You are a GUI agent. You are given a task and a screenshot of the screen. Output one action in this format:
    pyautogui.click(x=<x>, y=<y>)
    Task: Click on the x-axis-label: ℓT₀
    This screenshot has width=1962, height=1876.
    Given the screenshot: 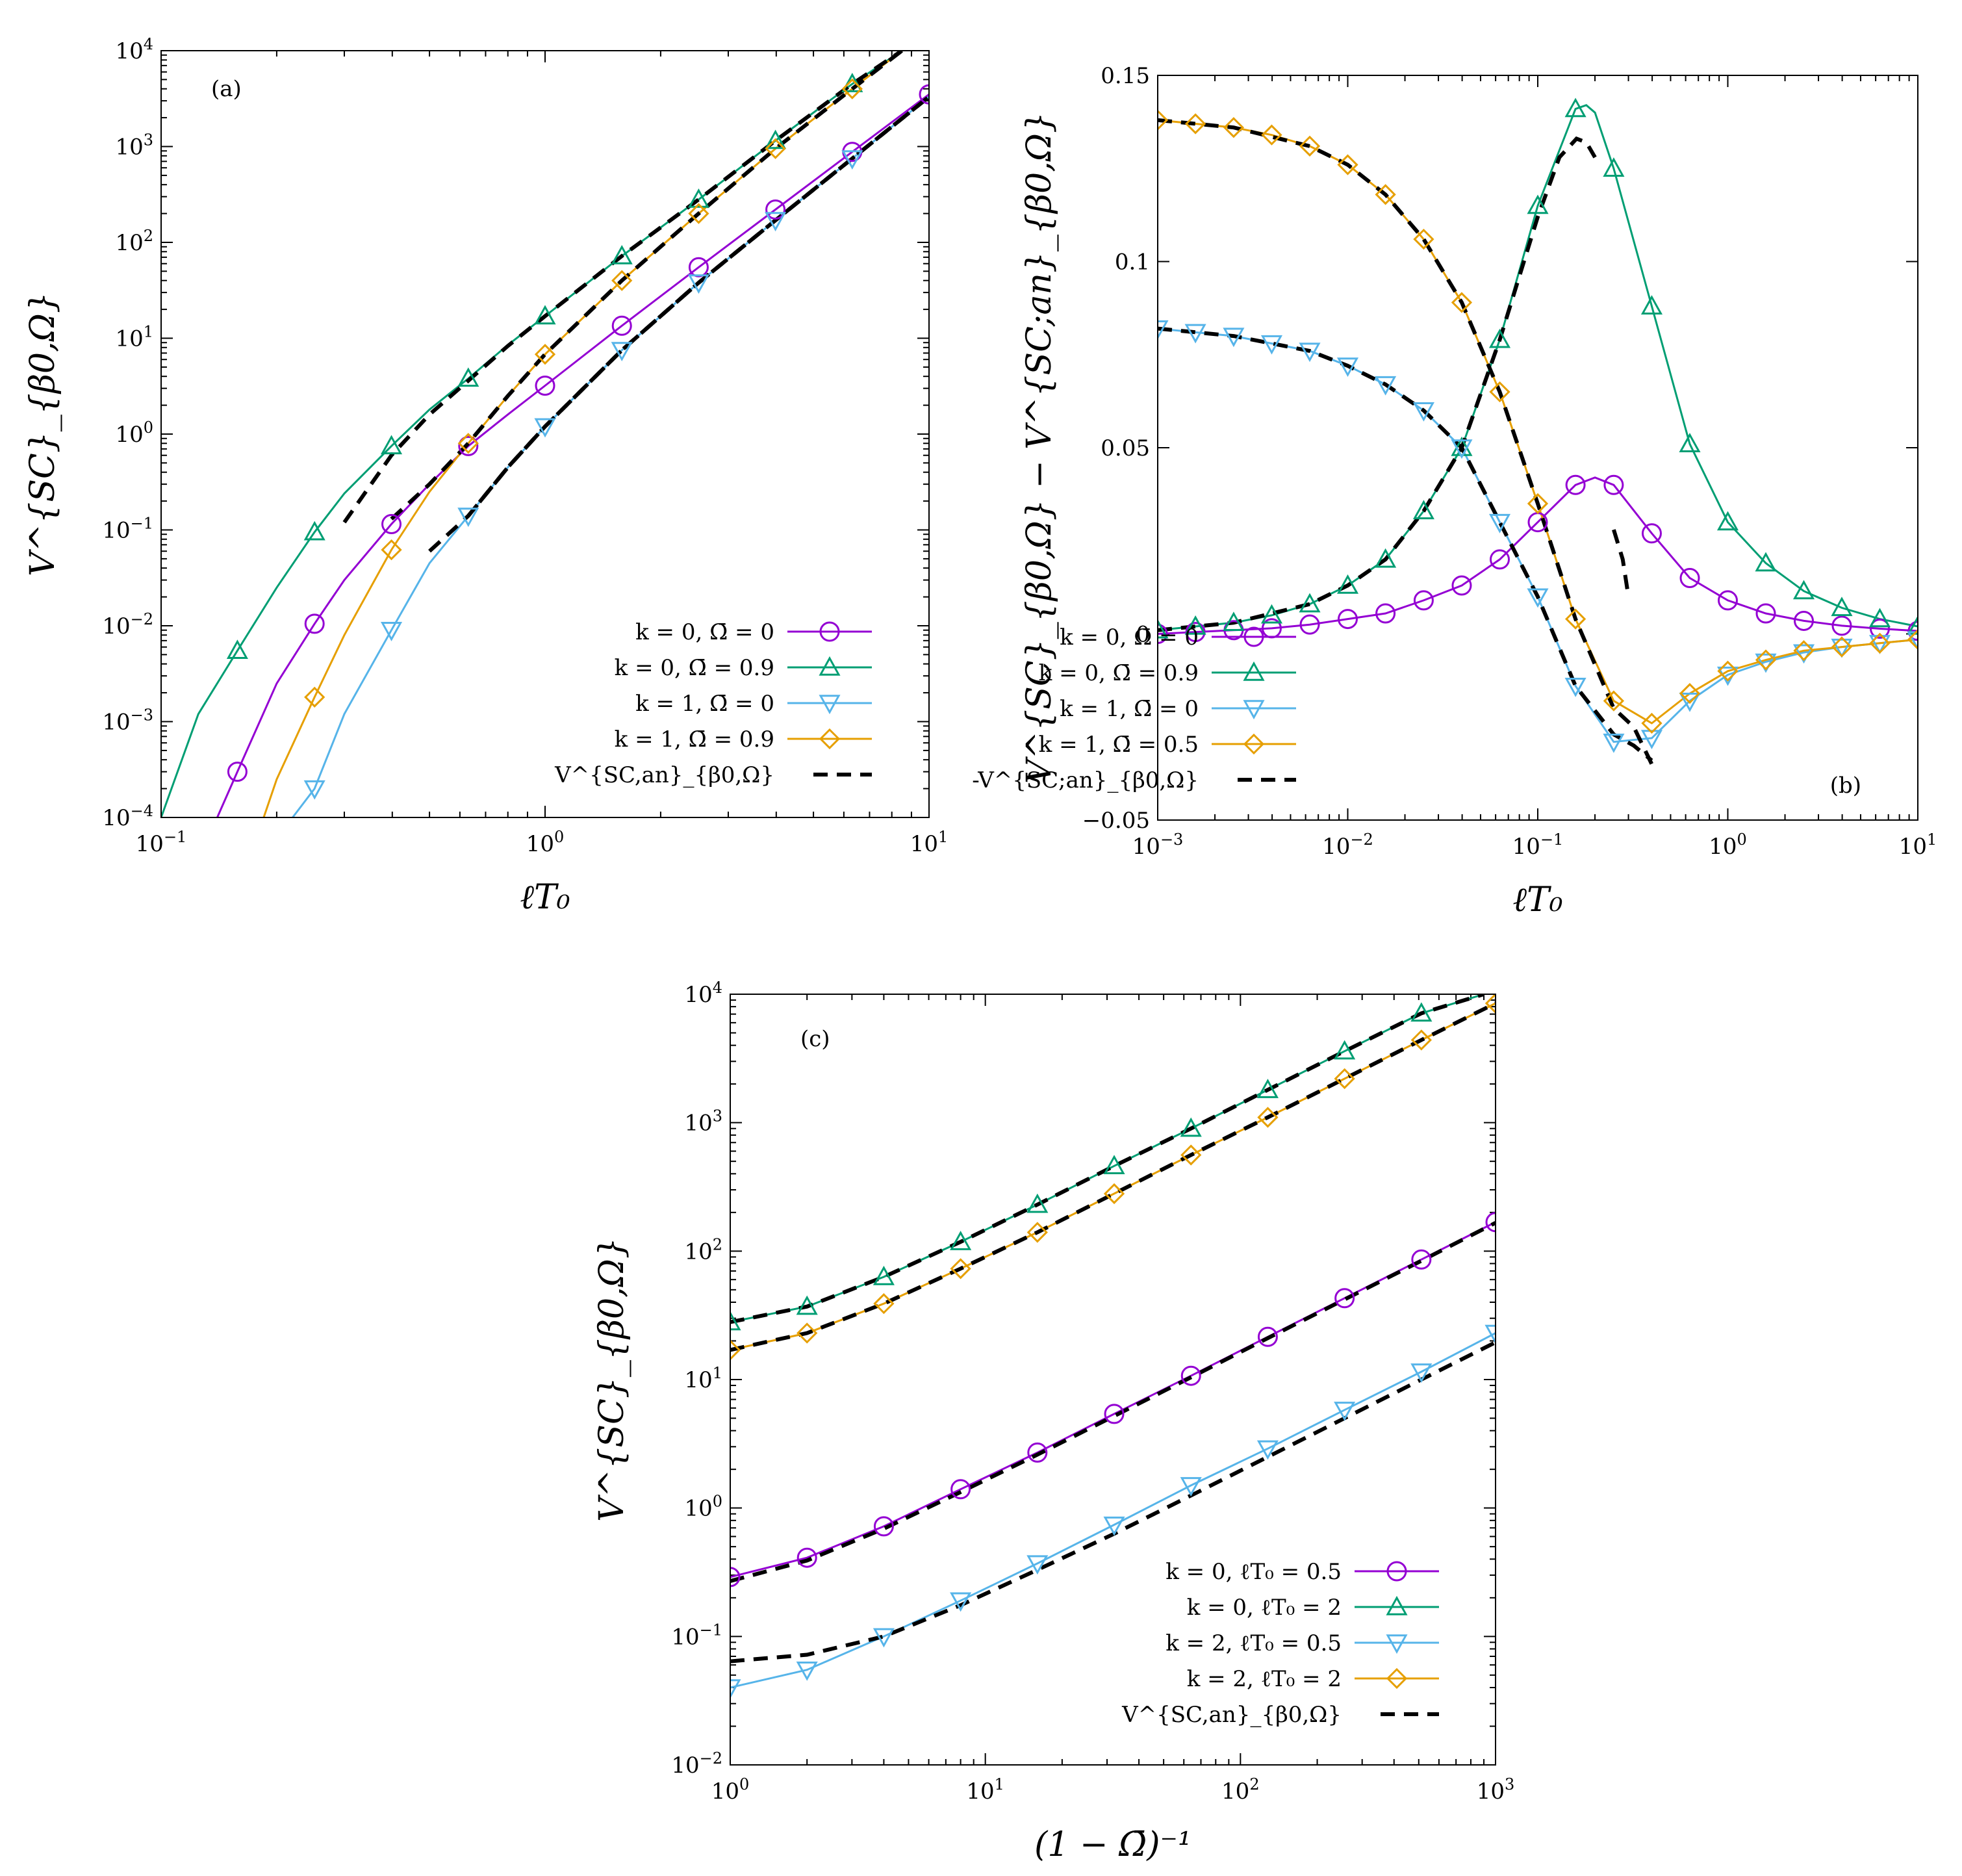 What is the action you would take?
    pyautogui.click(x=545, y=897)
    